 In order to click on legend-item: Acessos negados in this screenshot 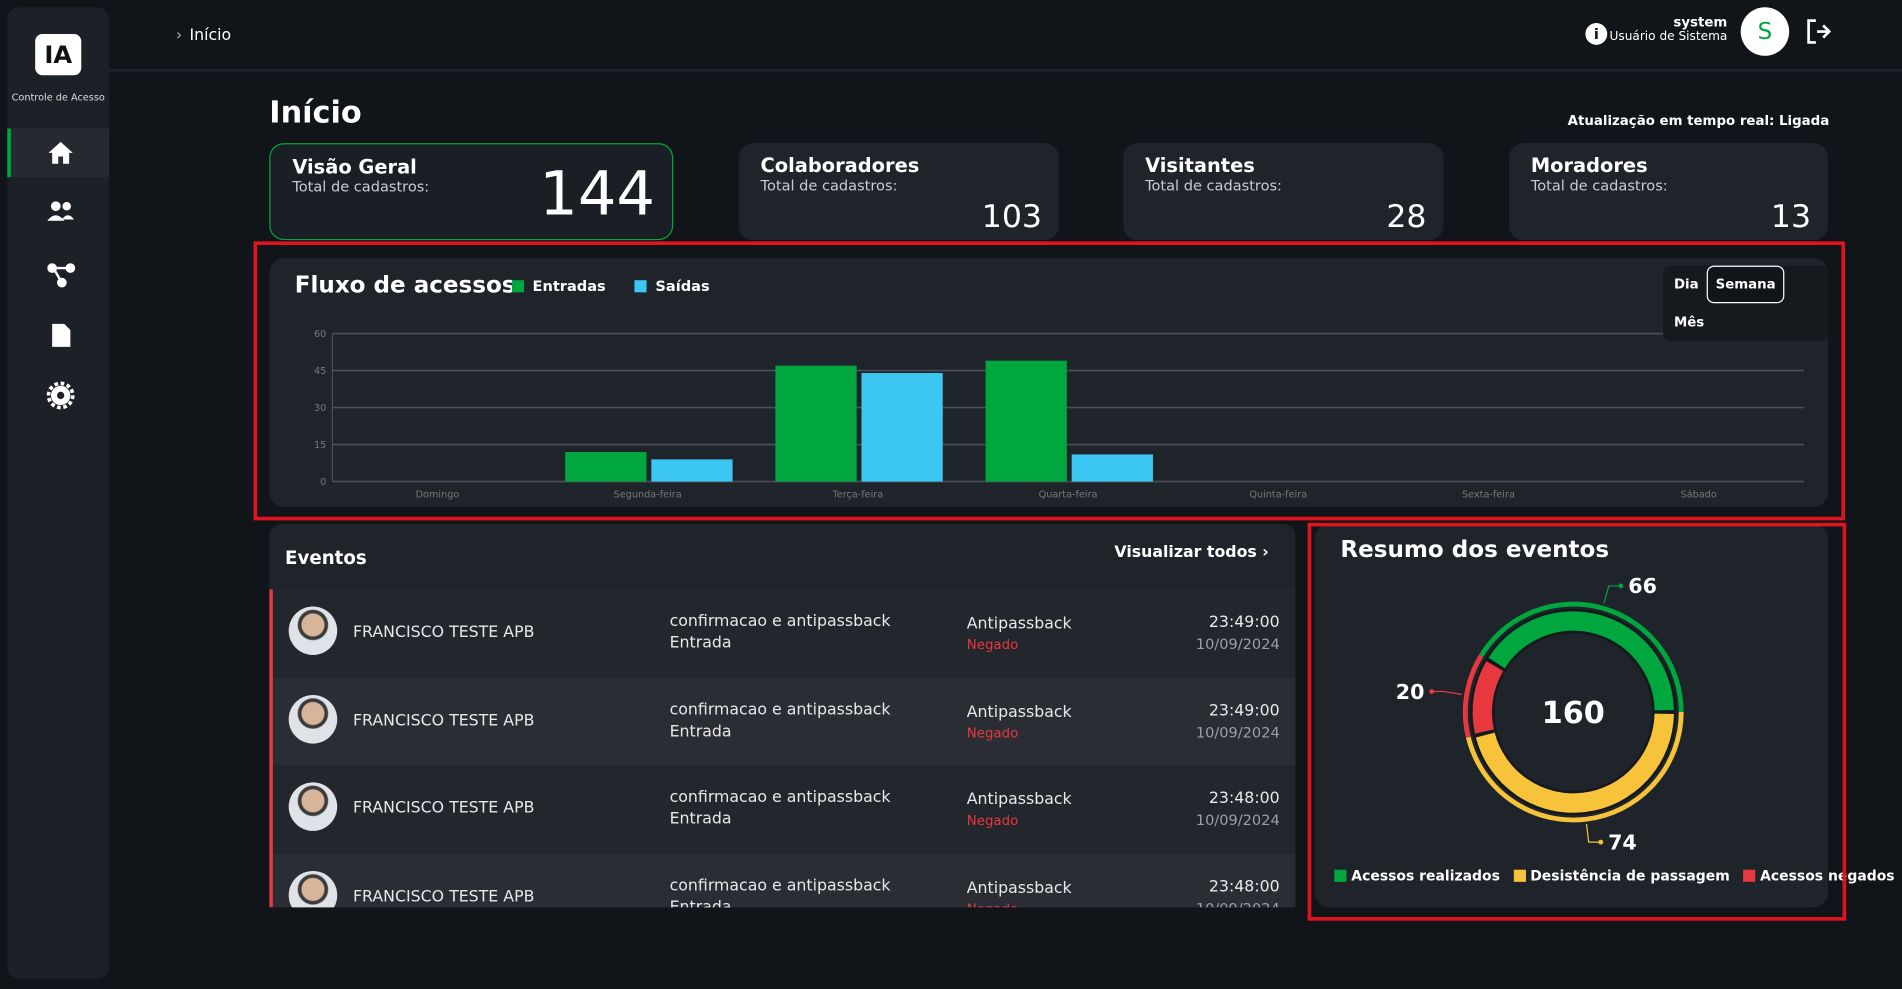, I will do `click(1819, 875)`.